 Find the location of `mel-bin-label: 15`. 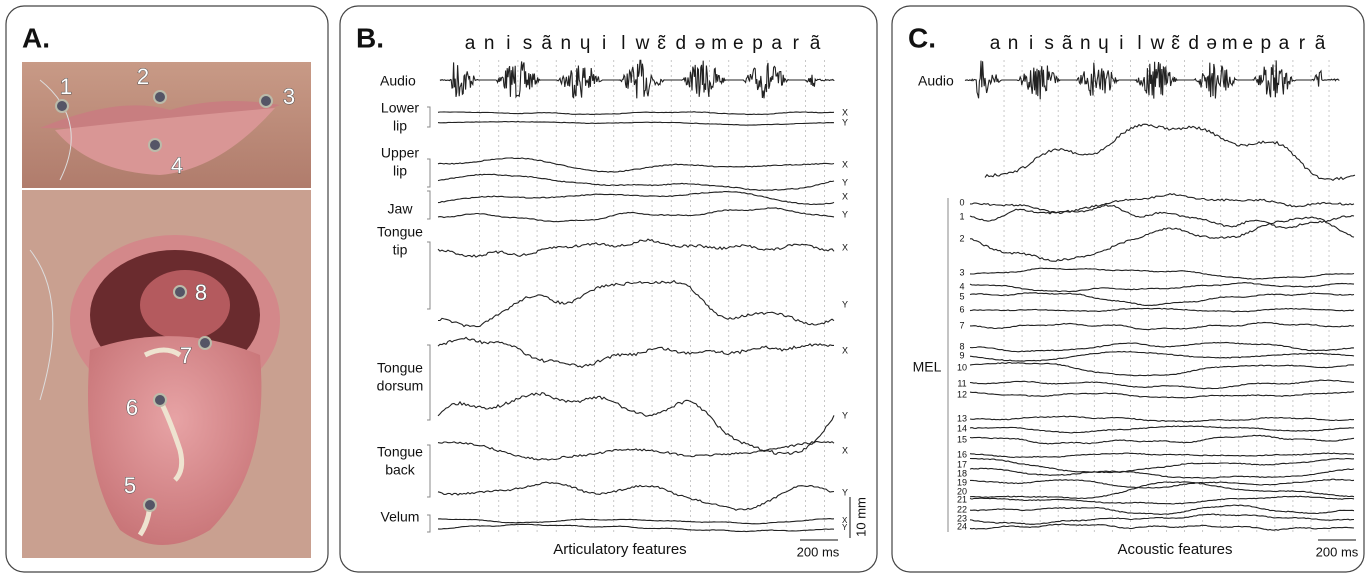

mel-bin-label: 15 is located at coordinates (962, 439).